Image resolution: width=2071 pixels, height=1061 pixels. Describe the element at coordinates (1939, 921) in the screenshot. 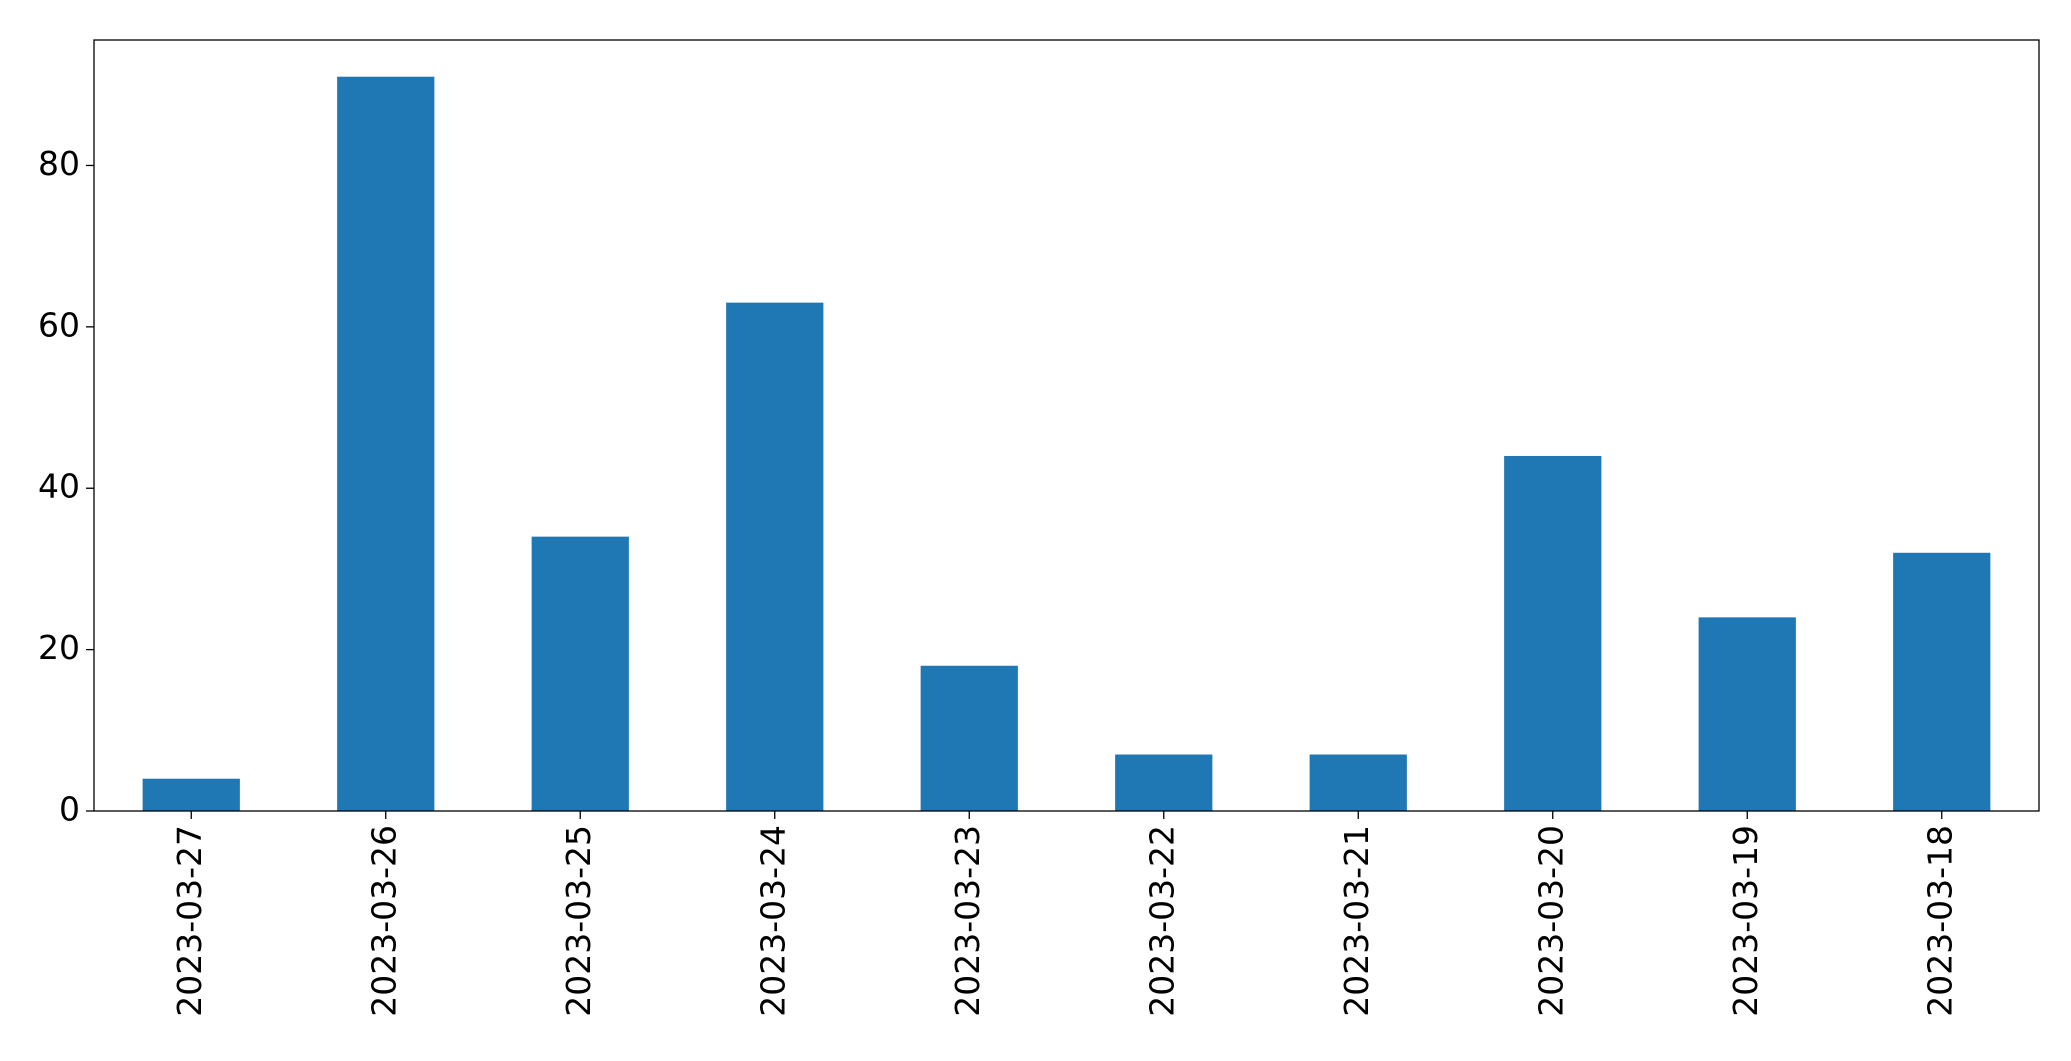

I see `x-tick-label: 2023-03-18` at that location.